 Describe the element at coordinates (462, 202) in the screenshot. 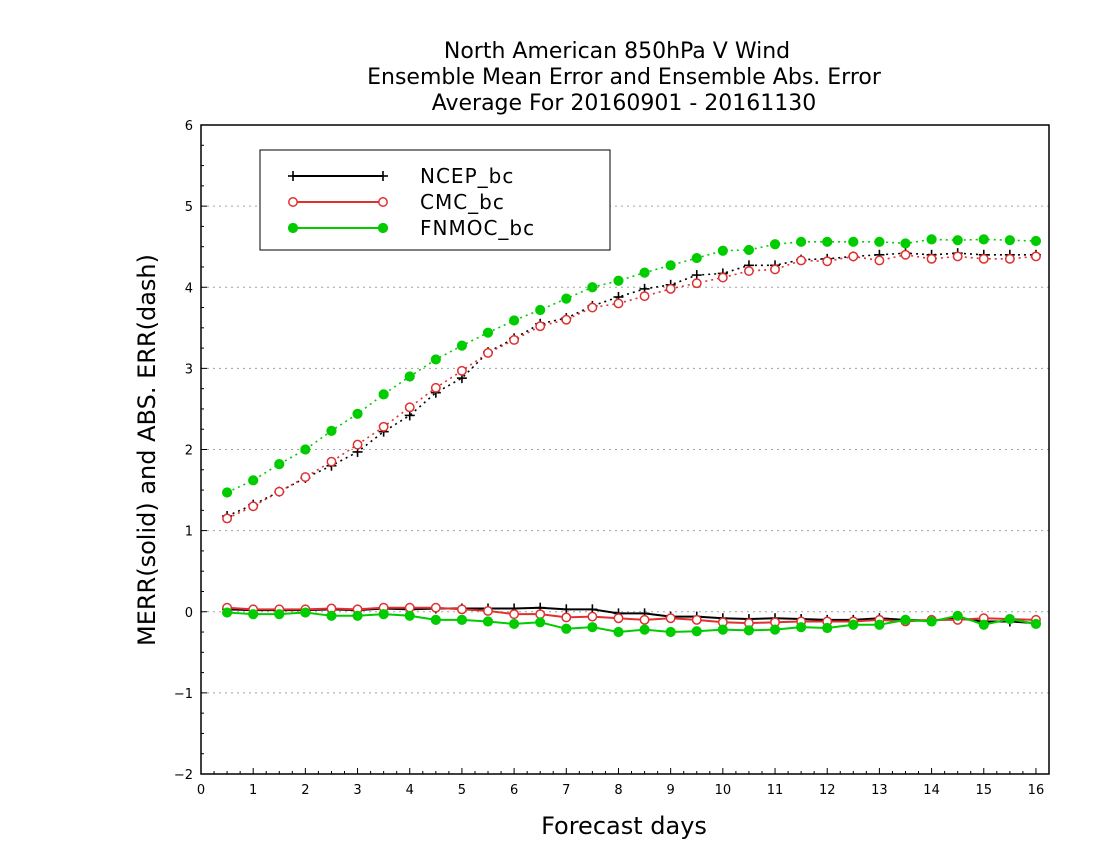

I see `legend-label-cmc-bc: CMC_bc` at that location.